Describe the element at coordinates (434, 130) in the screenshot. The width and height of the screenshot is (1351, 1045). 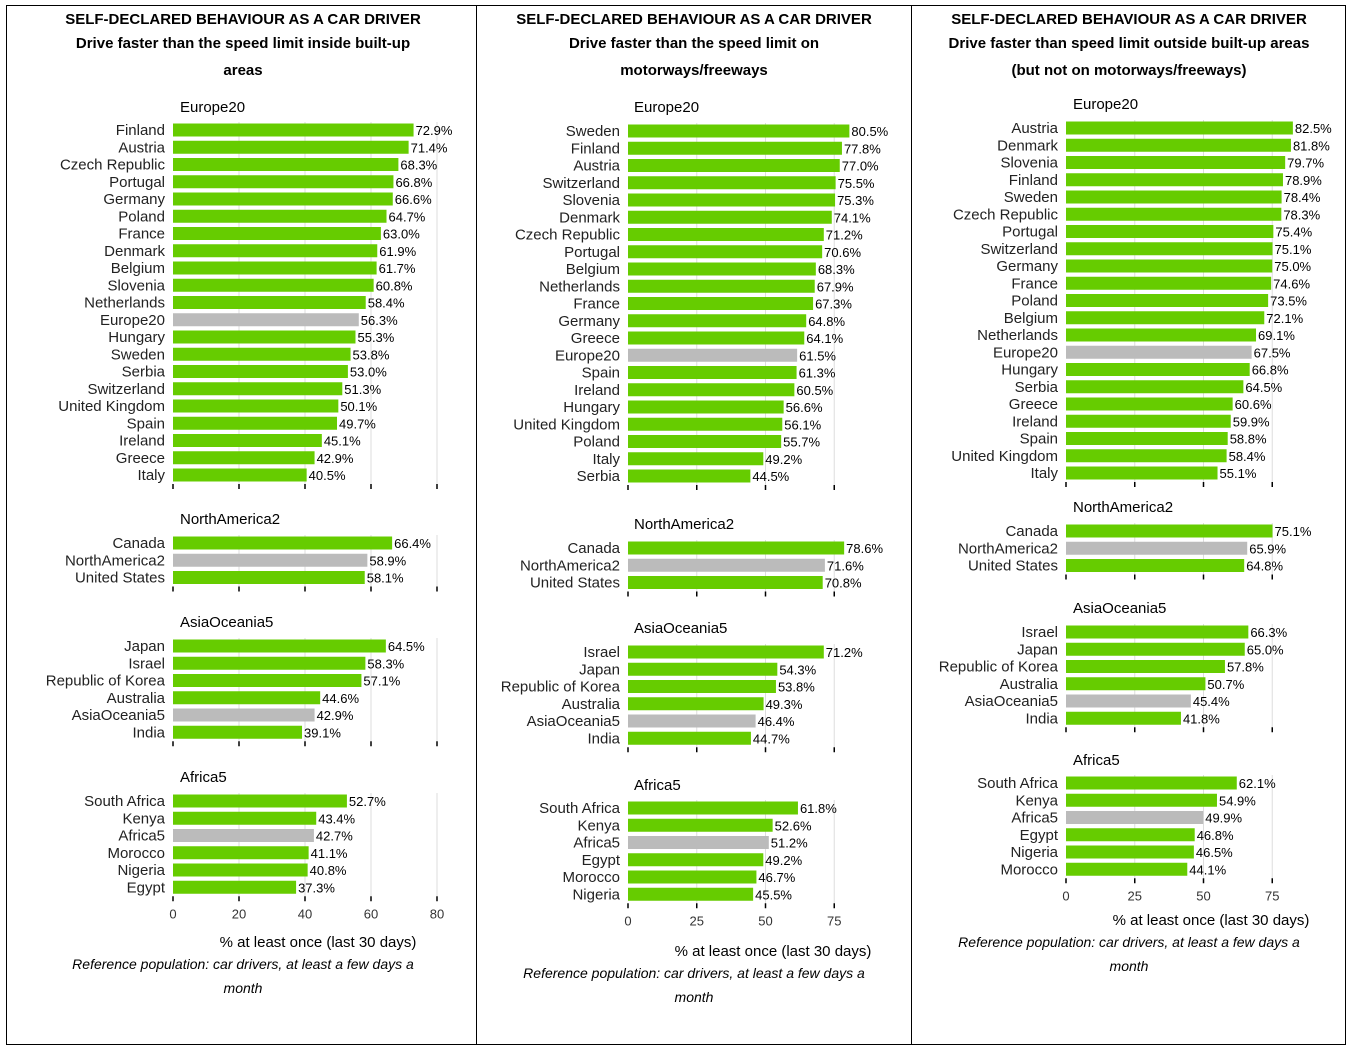
I see `data-label: 72.9%` at that location.